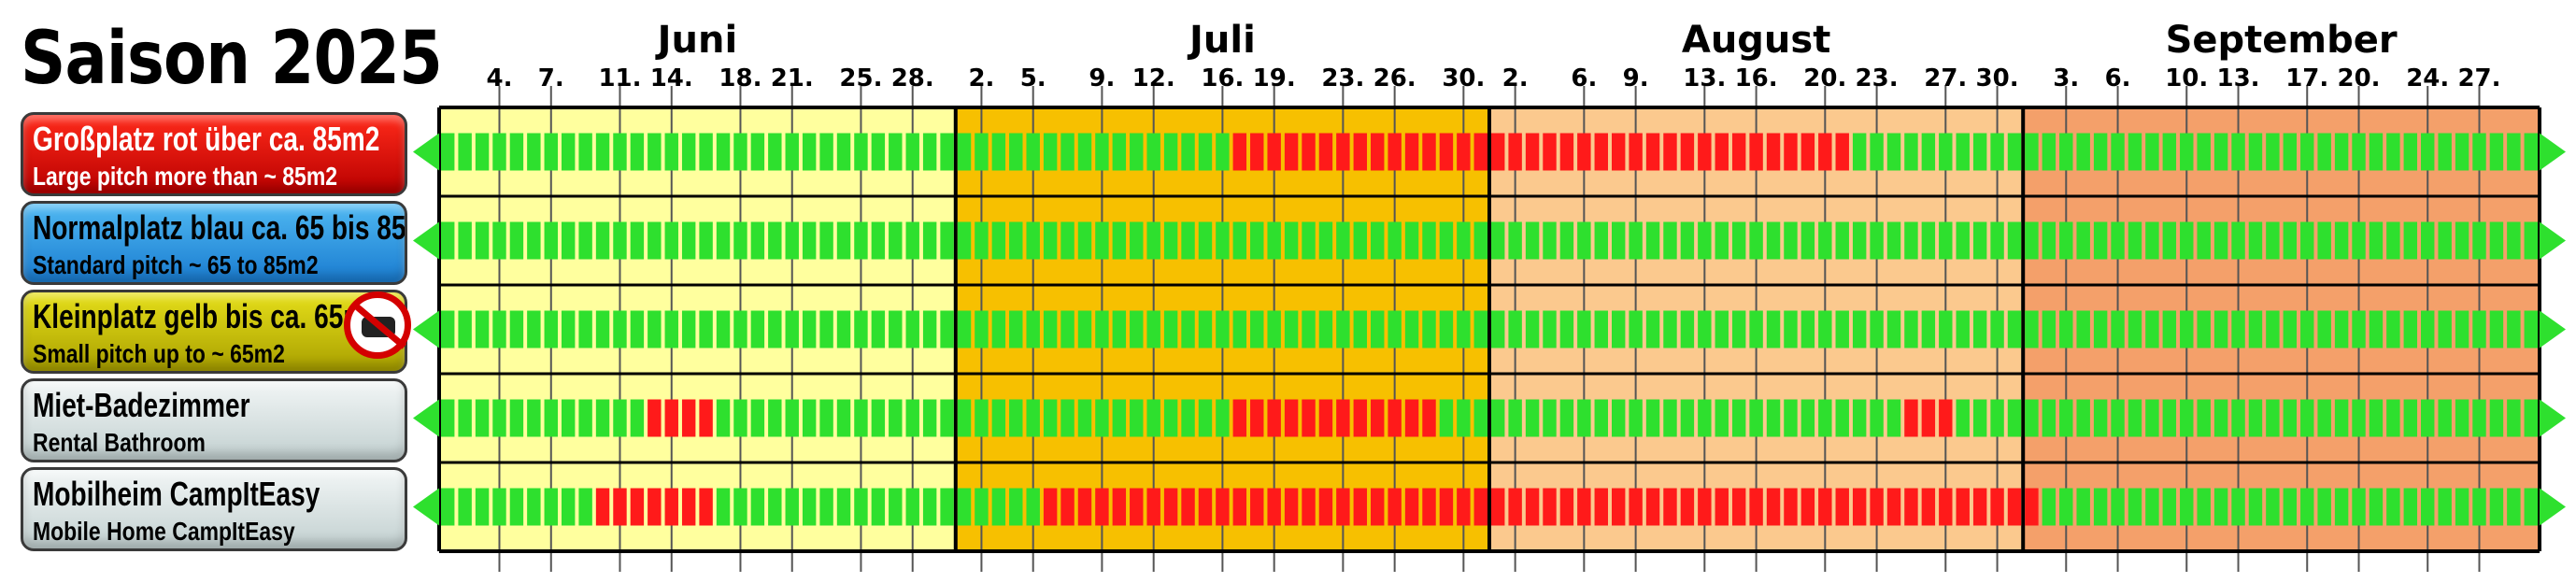 The image size is (2576, 583). I want to click on category-name-de: Mobilheim CampItEasy, so click(177, 494).